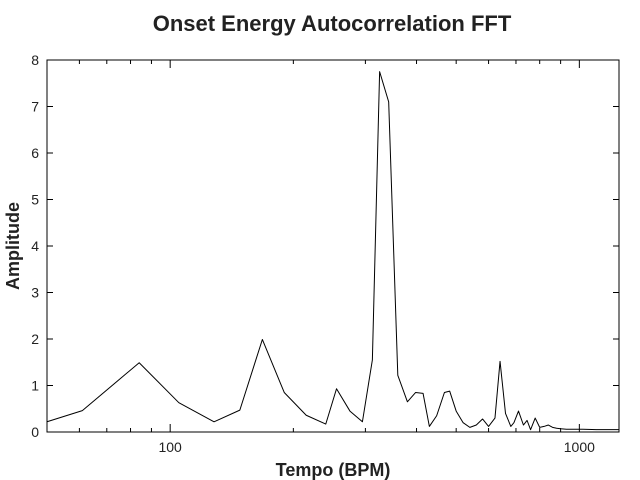 This screenshot has width=640, height=480. Describe the element at coordinates (35, 200) in the screenshot. I see `y-tick-label: 5` at that location.